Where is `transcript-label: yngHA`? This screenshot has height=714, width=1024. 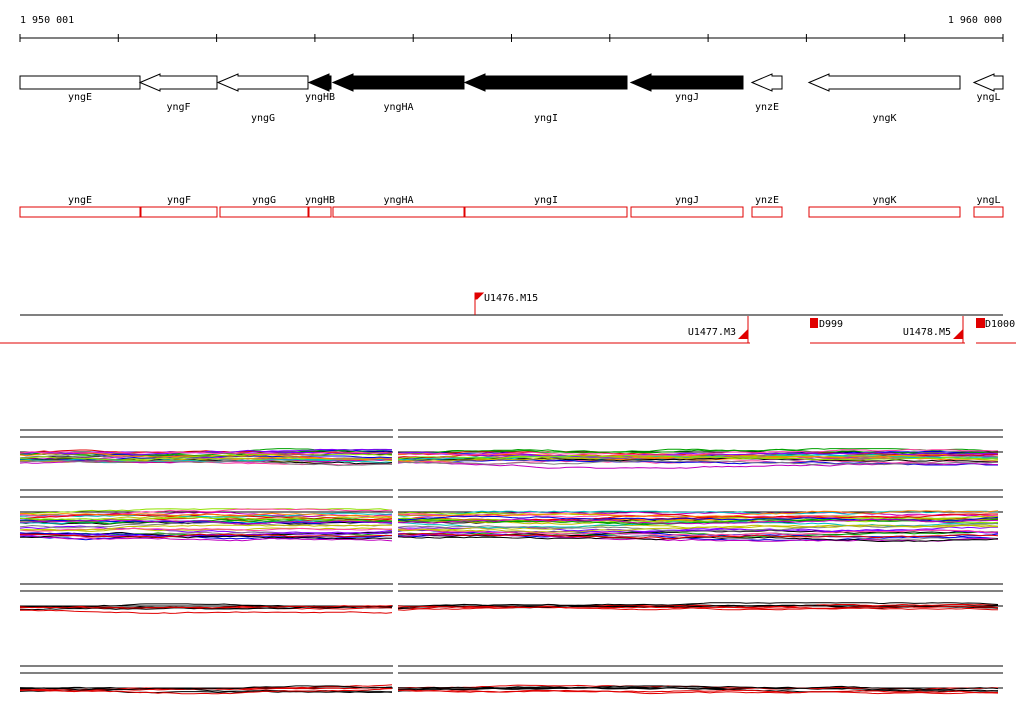 transcript-label: yngHA is located at coordinates (398, 200).